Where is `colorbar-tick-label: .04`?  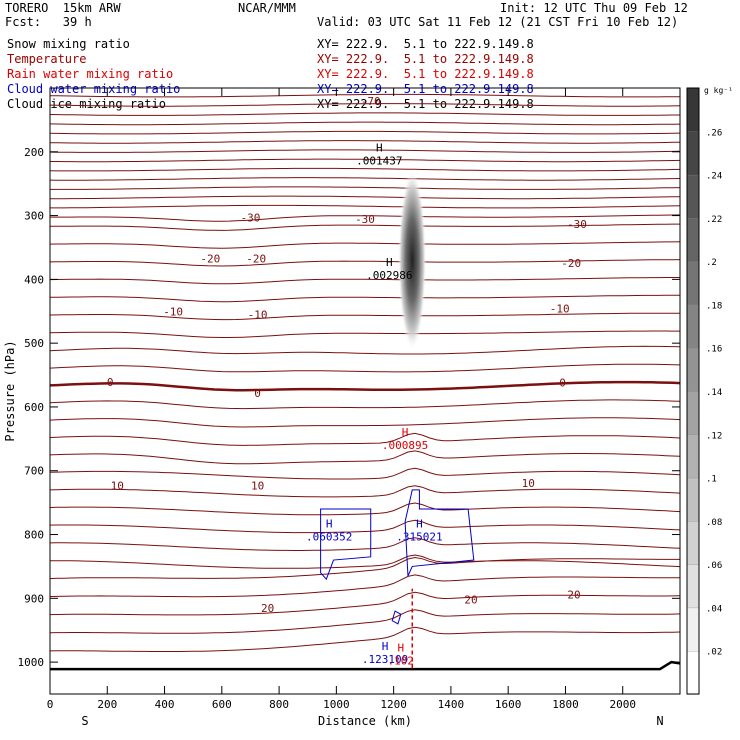 colorbar-tick-label: .04 is located at coordinates (714, 609).